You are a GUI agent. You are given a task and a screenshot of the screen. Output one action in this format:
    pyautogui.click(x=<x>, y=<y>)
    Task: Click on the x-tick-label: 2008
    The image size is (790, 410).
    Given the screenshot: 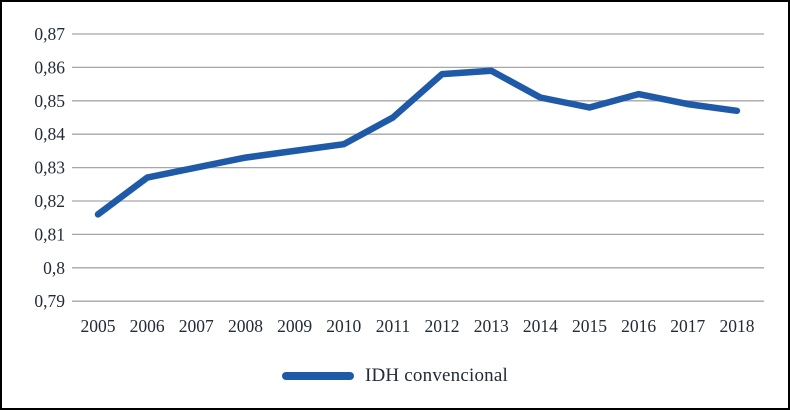 What is the action you would take?
    pyautogui.click(x=245, y=326)
    